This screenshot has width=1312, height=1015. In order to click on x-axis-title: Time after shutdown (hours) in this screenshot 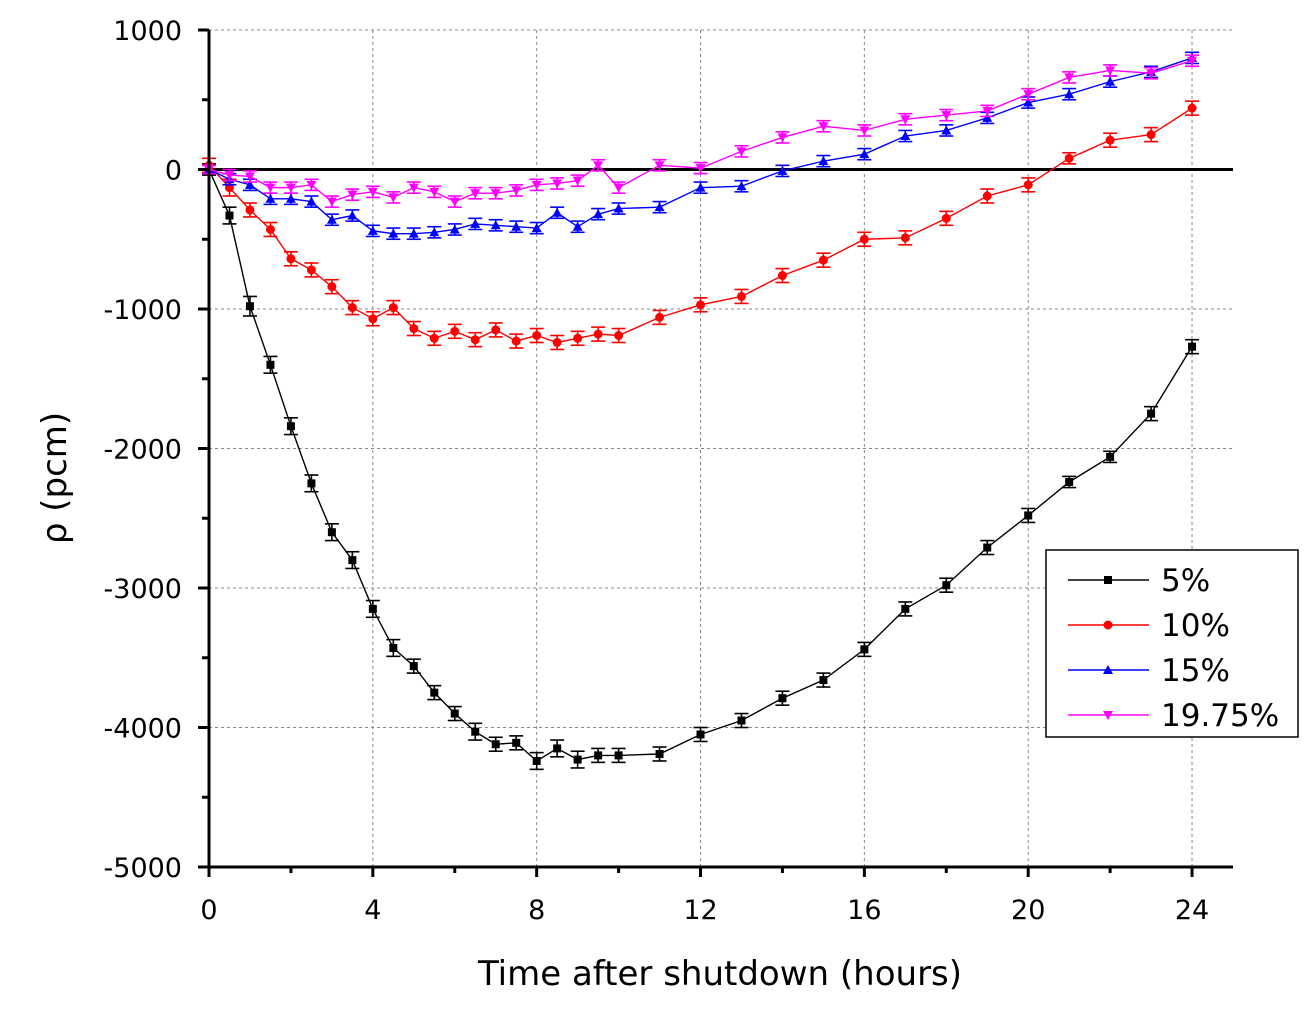, I will do `click(719, 974)`.